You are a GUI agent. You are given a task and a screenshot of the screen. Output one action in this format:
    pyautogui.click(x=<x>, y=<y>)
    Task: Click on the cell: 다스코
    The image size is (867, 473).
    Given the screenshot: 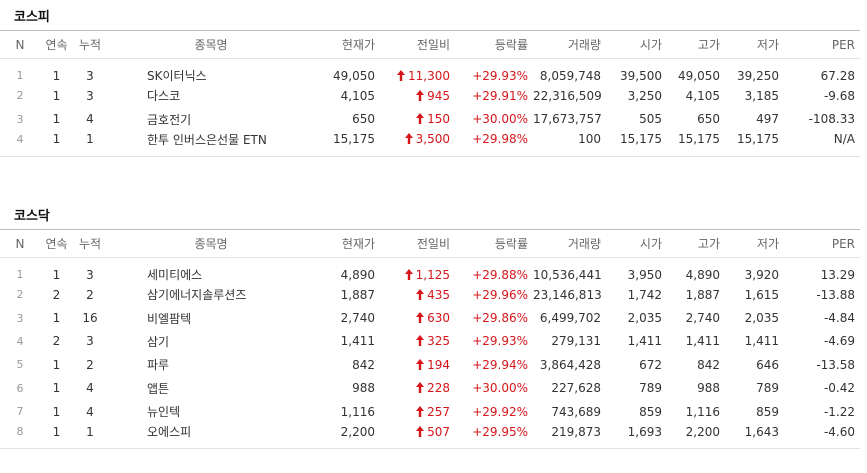 What is the action you would take?
    pyautogui.click(x=164, y=96)
    